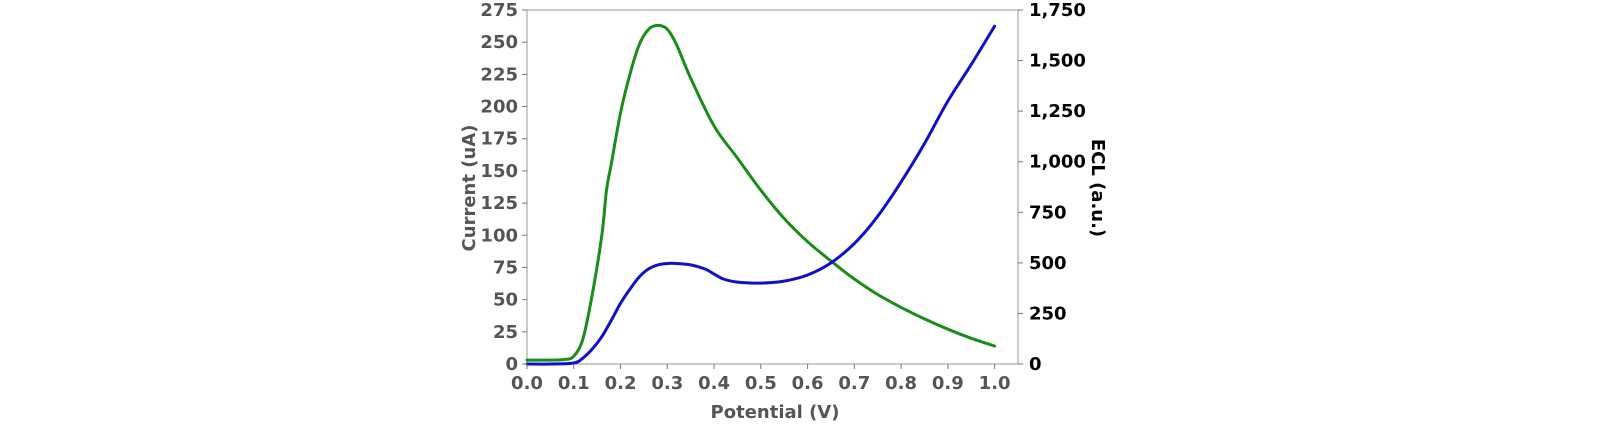  What do you see at coordinates (1048, 263) in the screenshot?
I see `right-tick-label: 500` at bounding box center [1048, 263].